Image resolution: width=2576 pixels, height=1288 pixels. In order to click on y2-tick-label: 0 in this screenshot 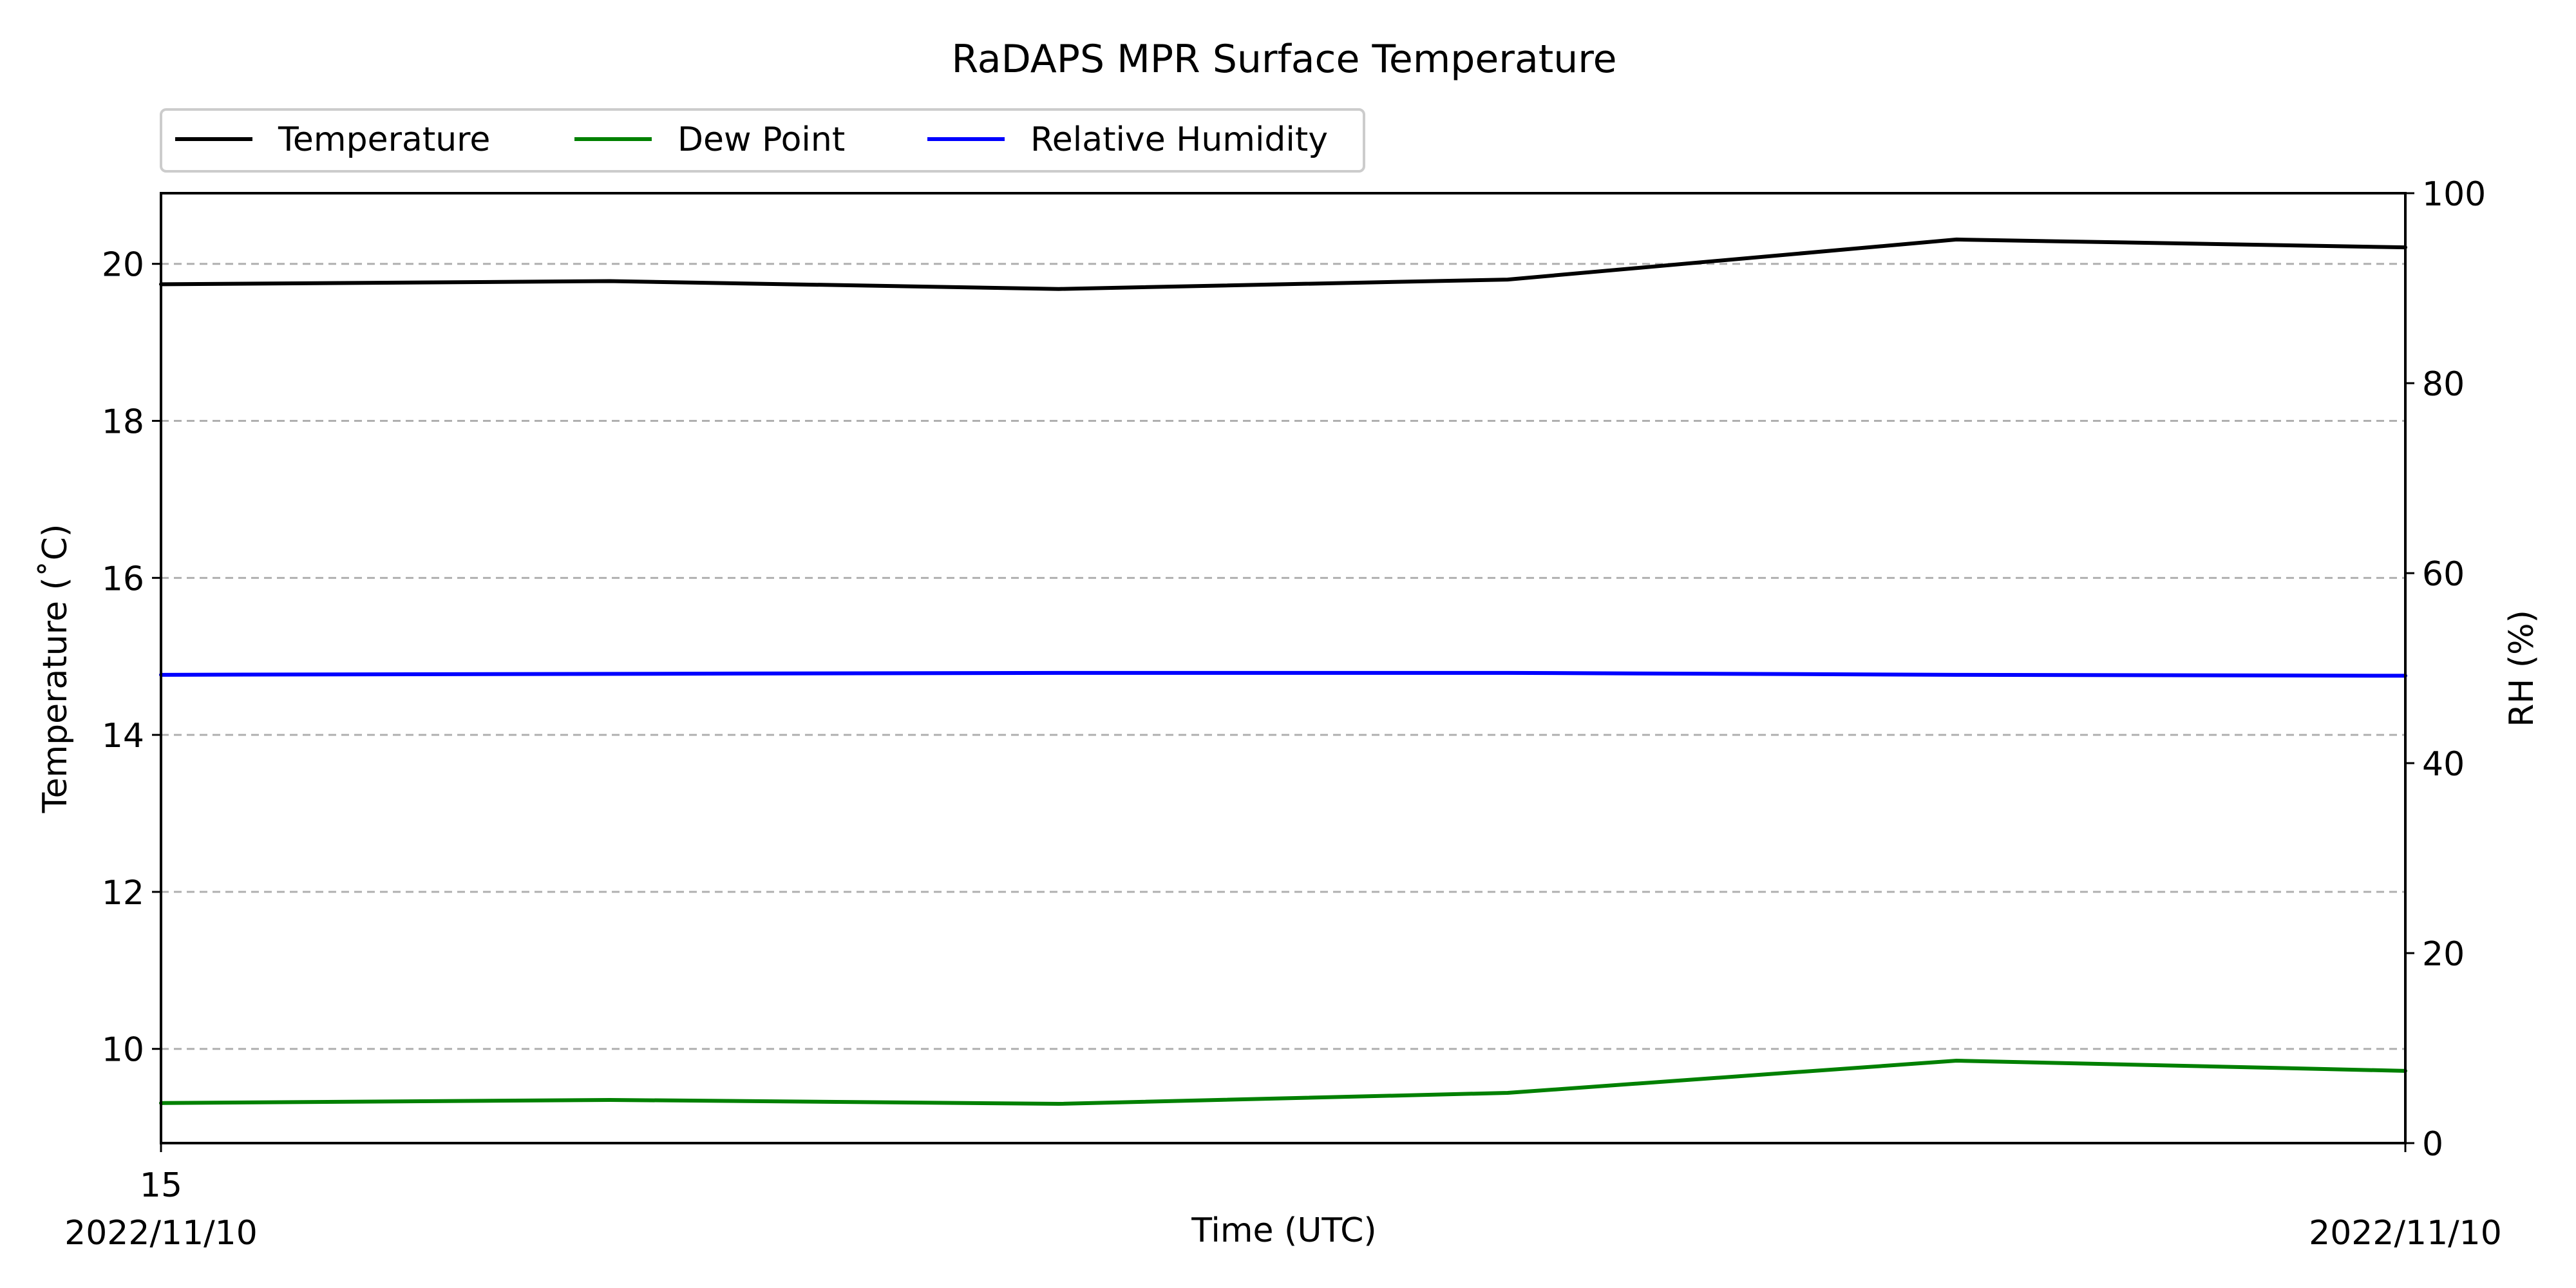, I will do `click(2432, 1144)`.